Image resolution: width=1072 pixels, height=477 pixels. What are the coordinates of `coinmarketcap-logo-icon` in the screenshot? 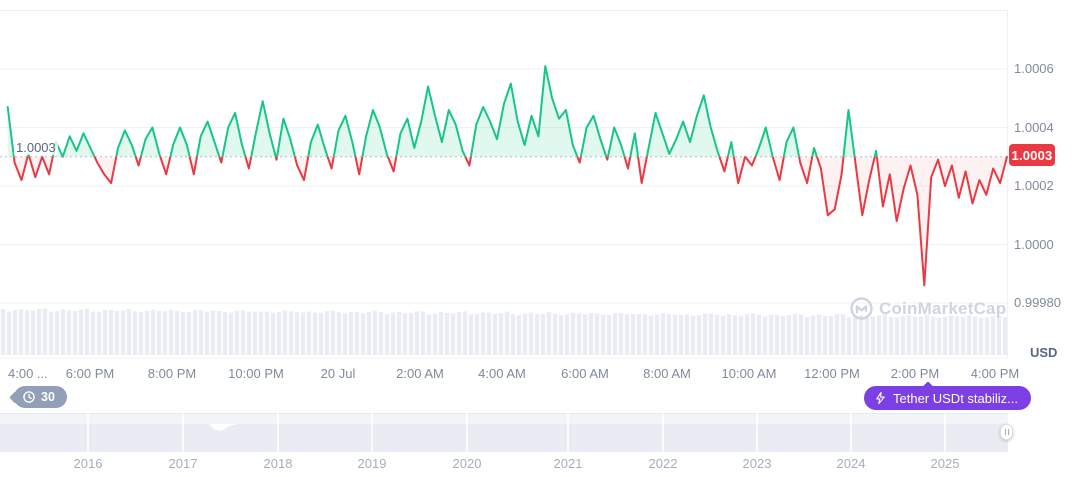 It's located at (861, 308).